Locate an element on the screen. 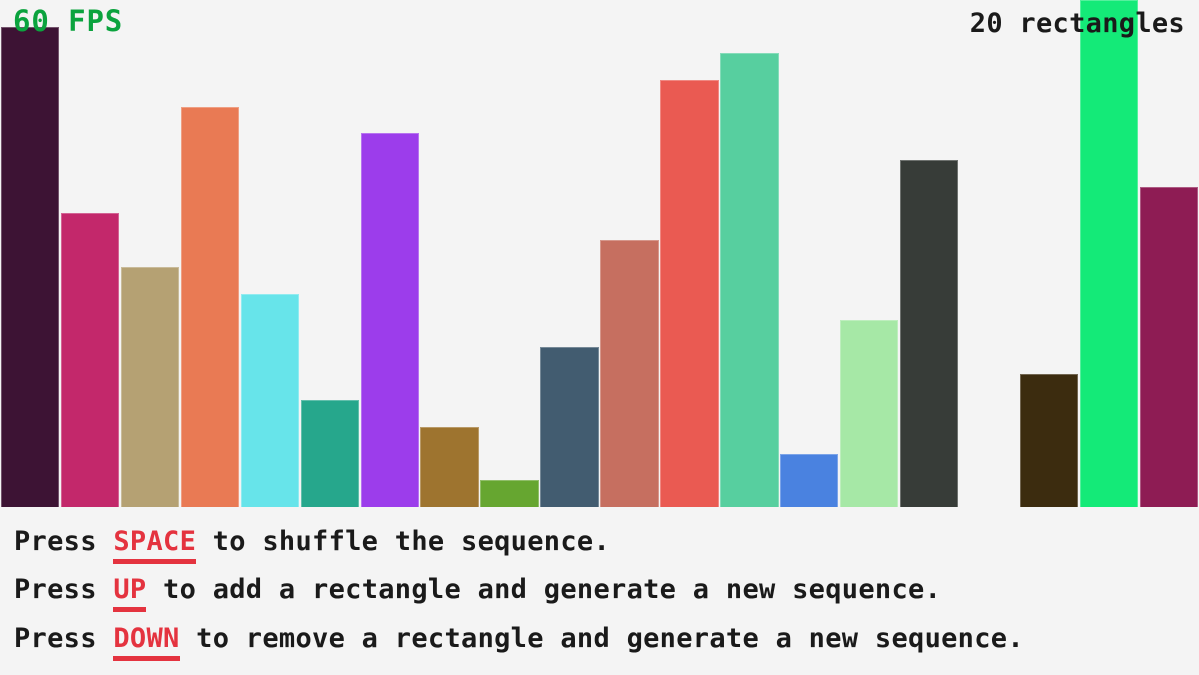 The image size is (1199, 675). fps-counter: 60 FPS is located at coordinates (68, 21).